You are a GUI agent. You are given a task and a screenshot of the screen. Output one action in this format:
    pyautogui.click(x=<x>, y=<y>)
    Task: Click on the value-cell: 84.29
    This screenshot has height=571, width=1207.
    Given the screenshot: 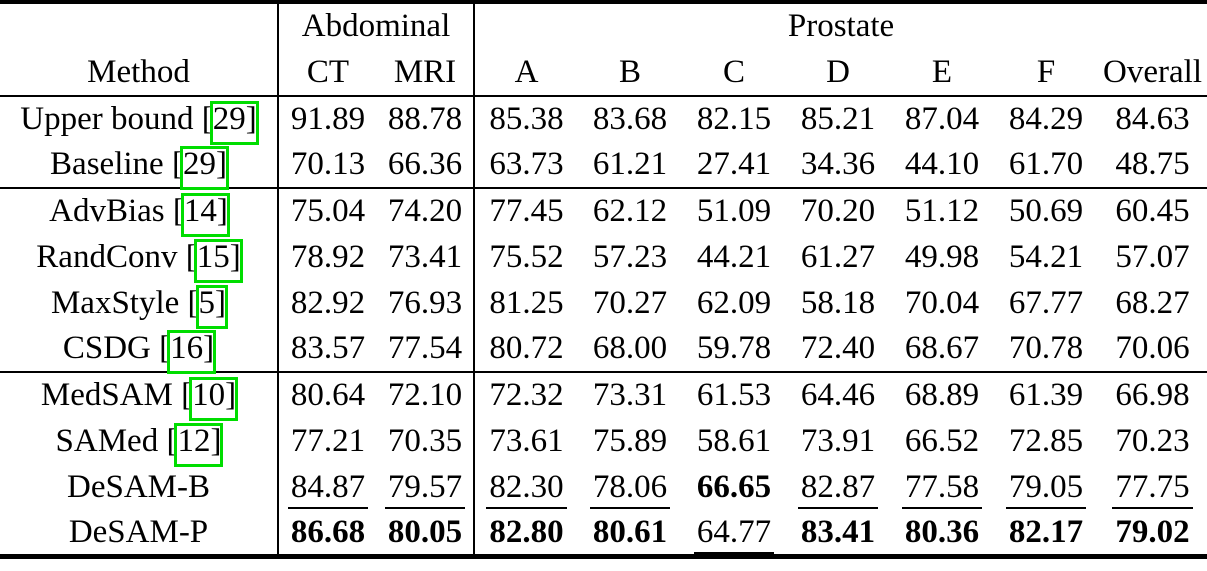 What is the action you would take?
    pyautogui.click(x=1046, y=118)
    